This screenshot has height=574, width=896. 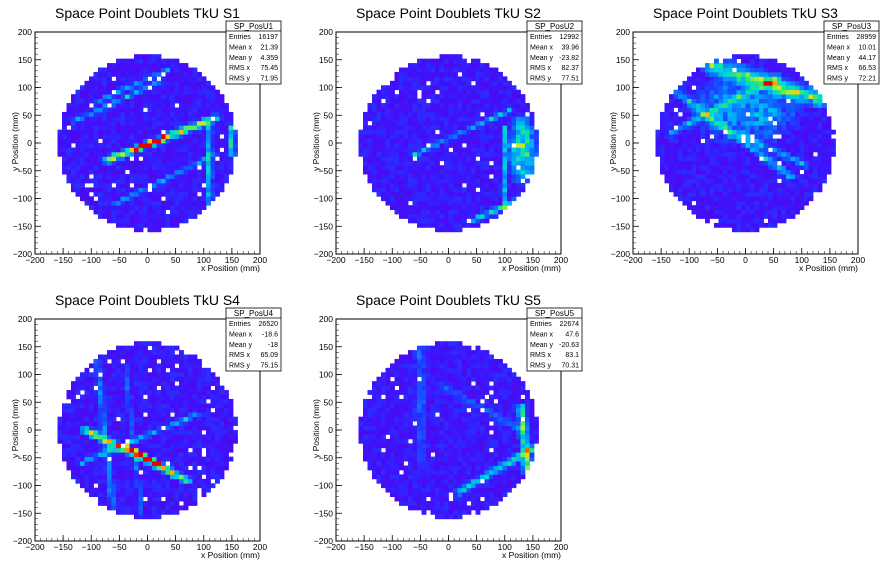 What do you see at coordinates (323, 226) in the screenshot?
I see `y-tick-label: −150` at bounding box center [323, 226].